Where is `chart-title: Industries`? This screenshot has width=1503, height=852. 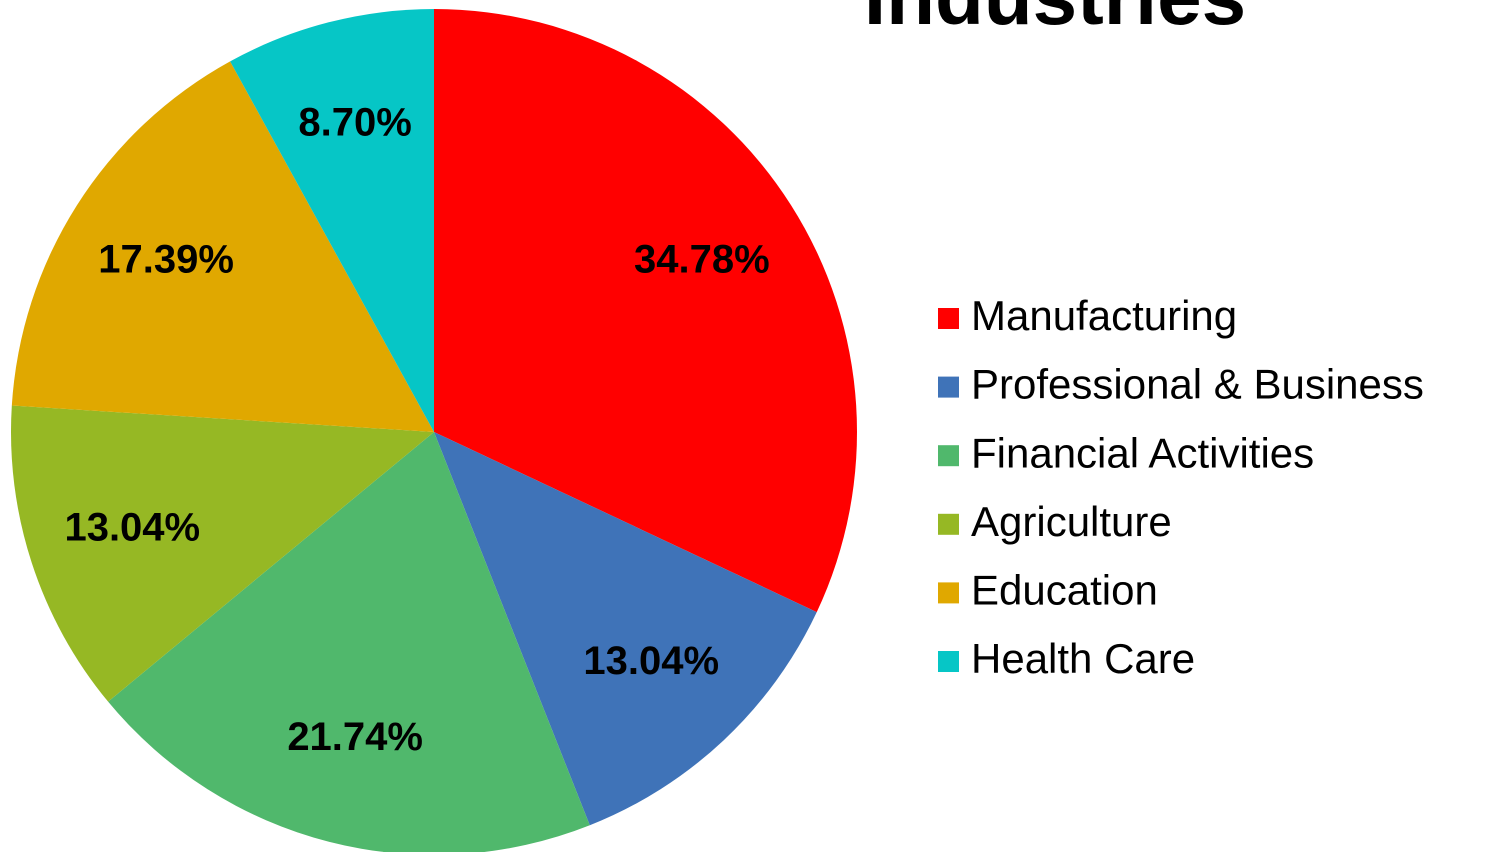
chart-title: Industries is located at coordinates (1055, 20).